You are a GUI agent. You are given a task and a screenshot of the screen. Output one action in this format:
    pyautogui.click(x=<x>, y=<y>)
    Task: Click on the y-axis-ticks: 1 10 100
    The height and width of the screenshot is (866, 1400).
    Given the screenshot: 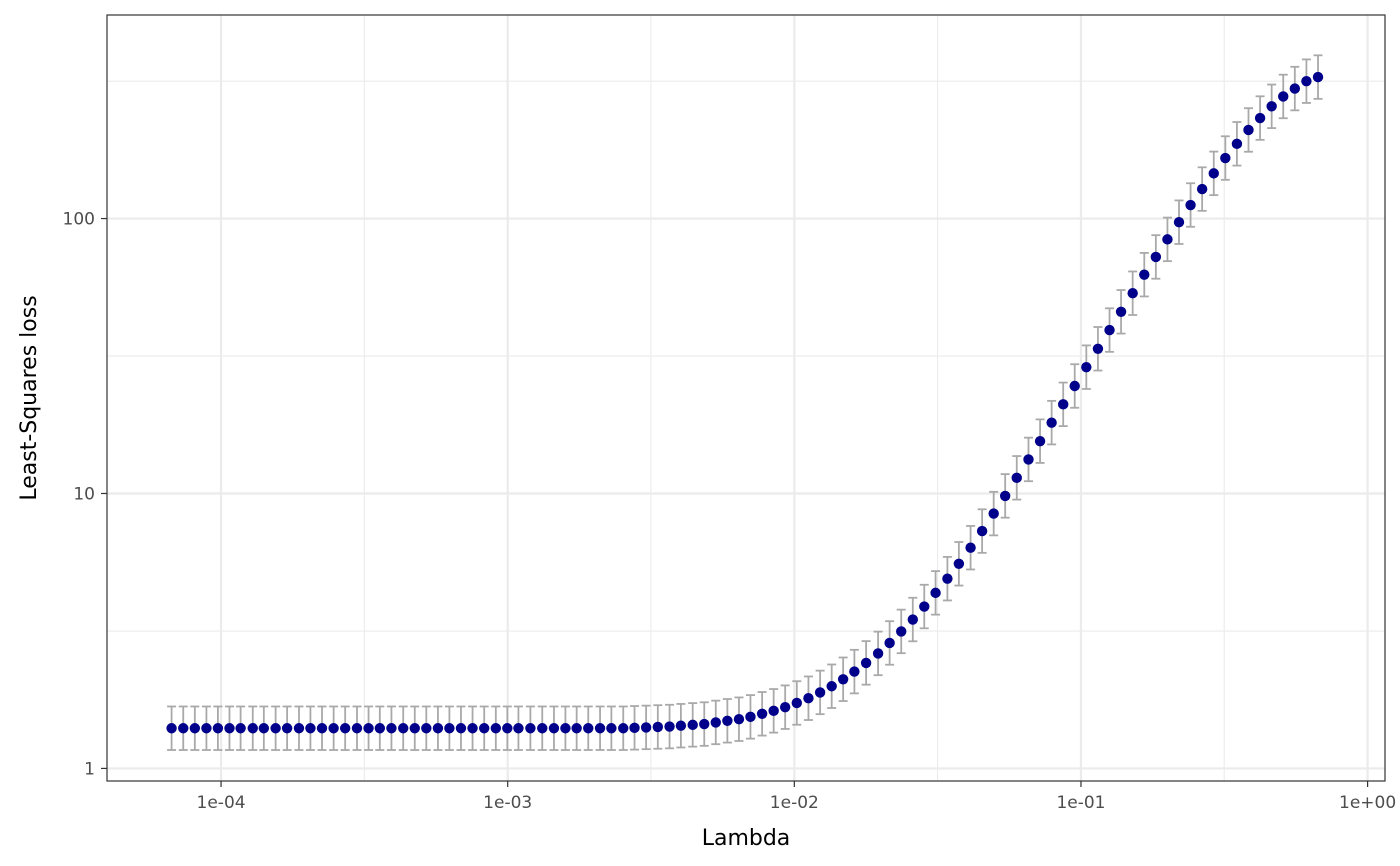 What is the action you would take?
    pyautogui.click(x=85, y=494)
    